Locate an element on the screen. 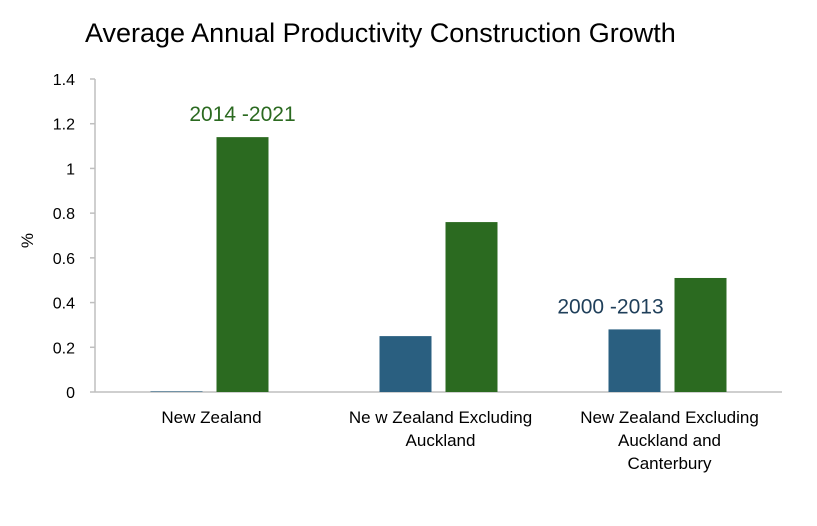  x-tick-label: New Zealand is located at coordinates (211, 417).